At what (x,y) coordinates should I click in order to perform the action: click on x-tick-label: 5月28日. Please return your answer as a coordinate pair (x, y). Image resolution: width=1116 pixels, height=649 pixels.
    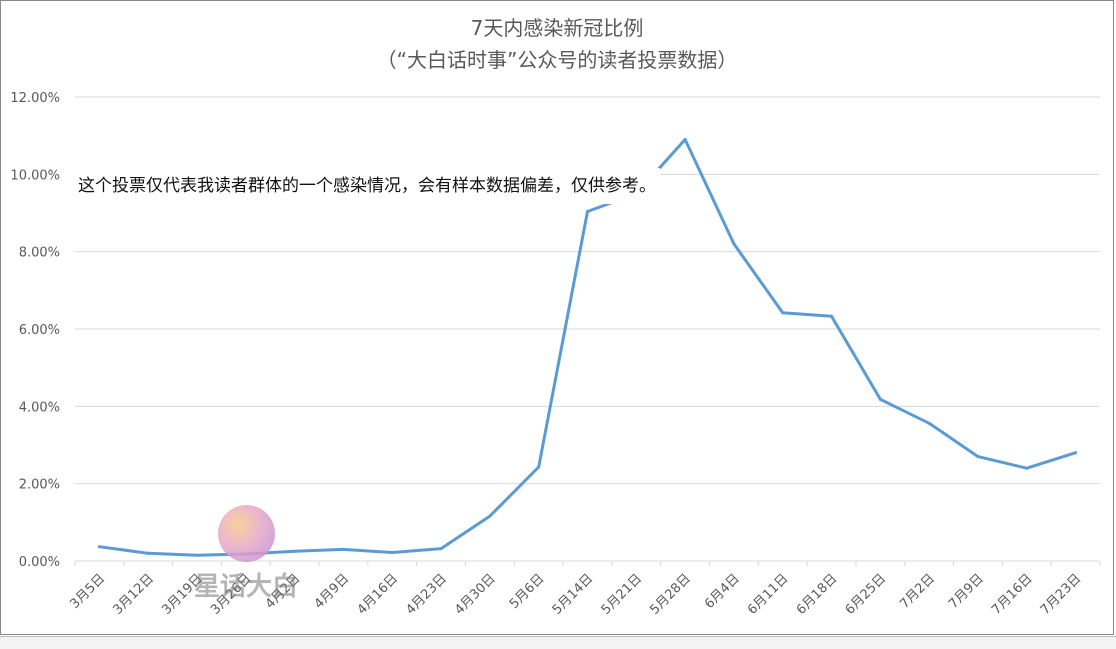
    Looking at the image, I should click on (670, 594).